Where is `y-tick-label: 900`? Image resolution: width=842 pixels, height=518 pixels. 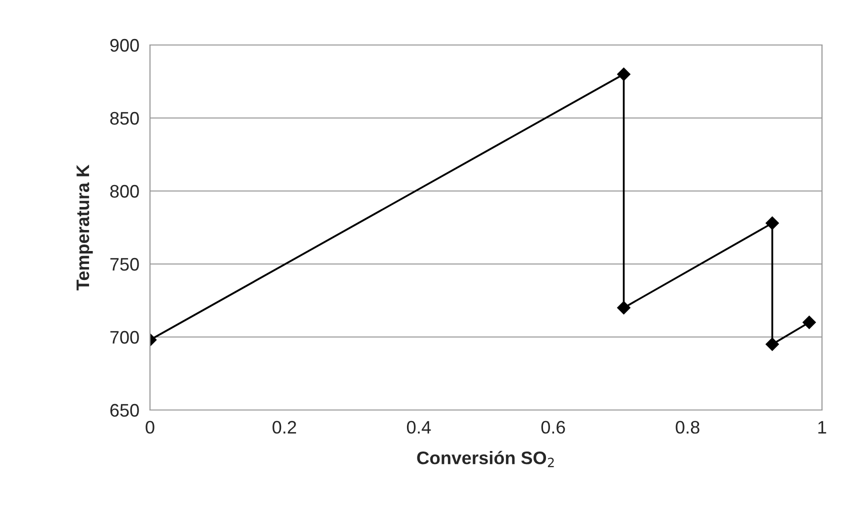 y-tick-label: 900 is located at coordinates (124, 45).